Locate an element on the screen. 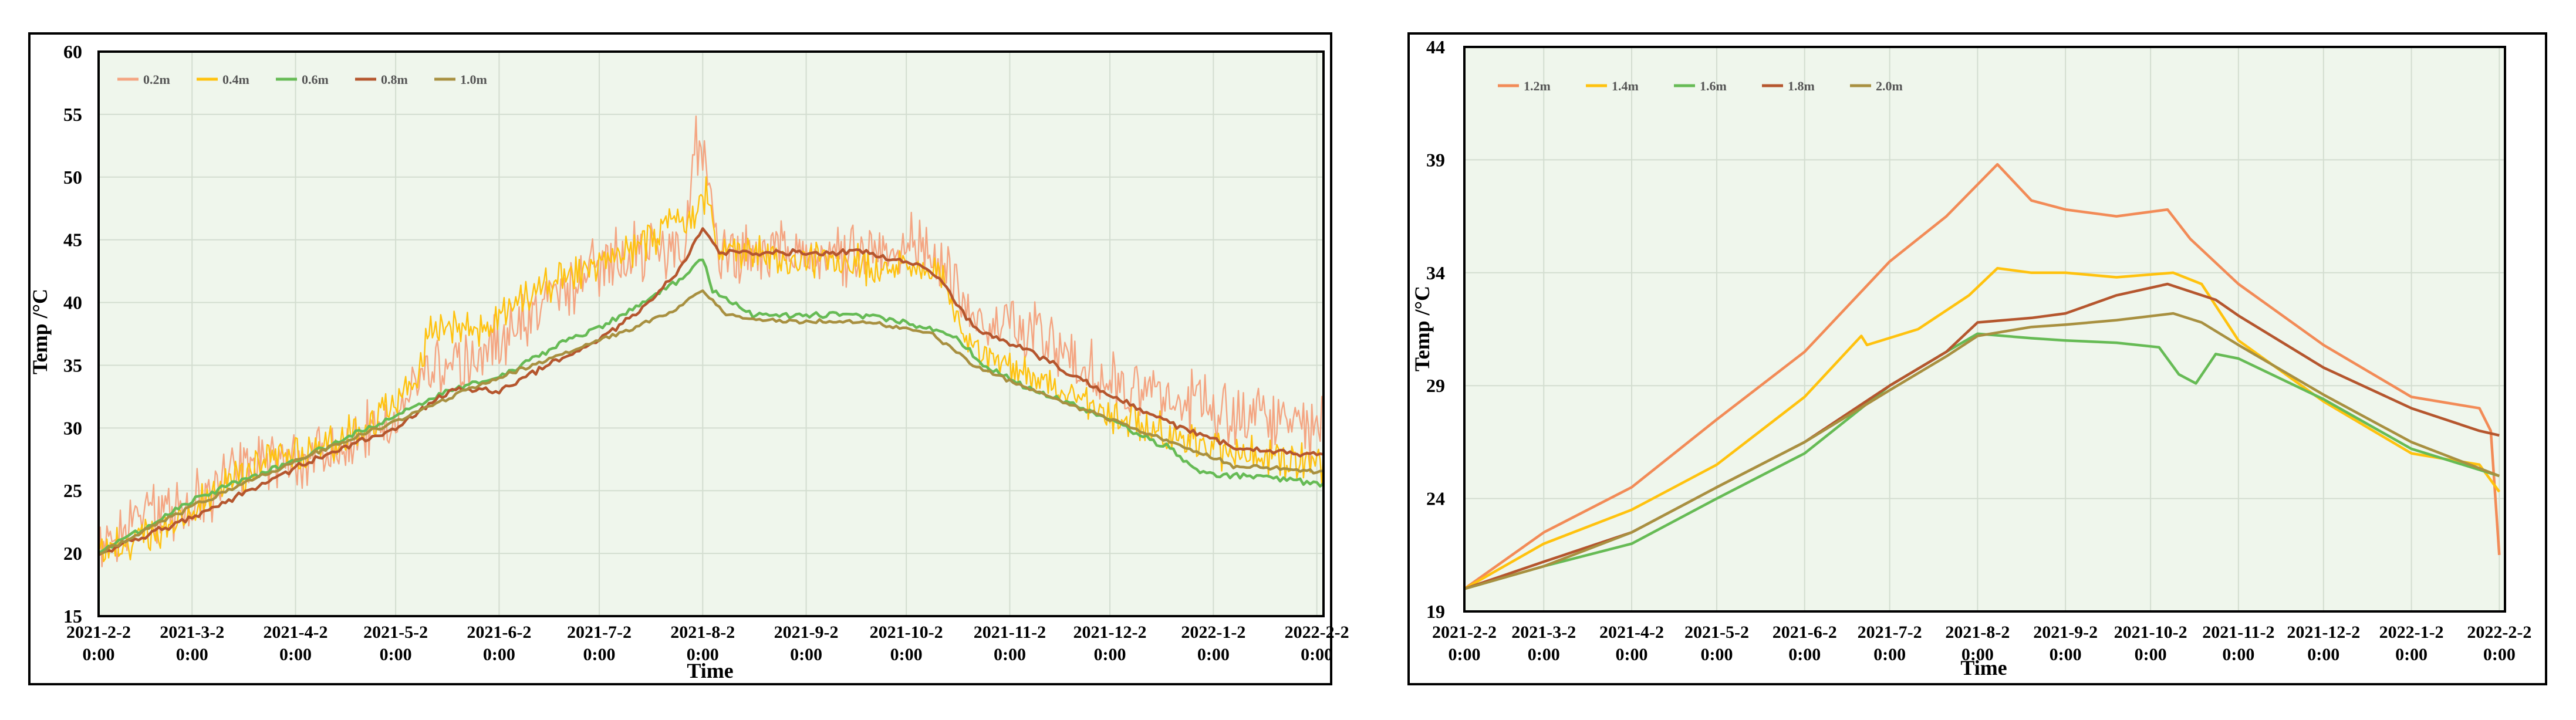 Image resolution: width=2576 pixels, height=720 pixels. series-line-1.6m is located at coordinates (1982, 461).